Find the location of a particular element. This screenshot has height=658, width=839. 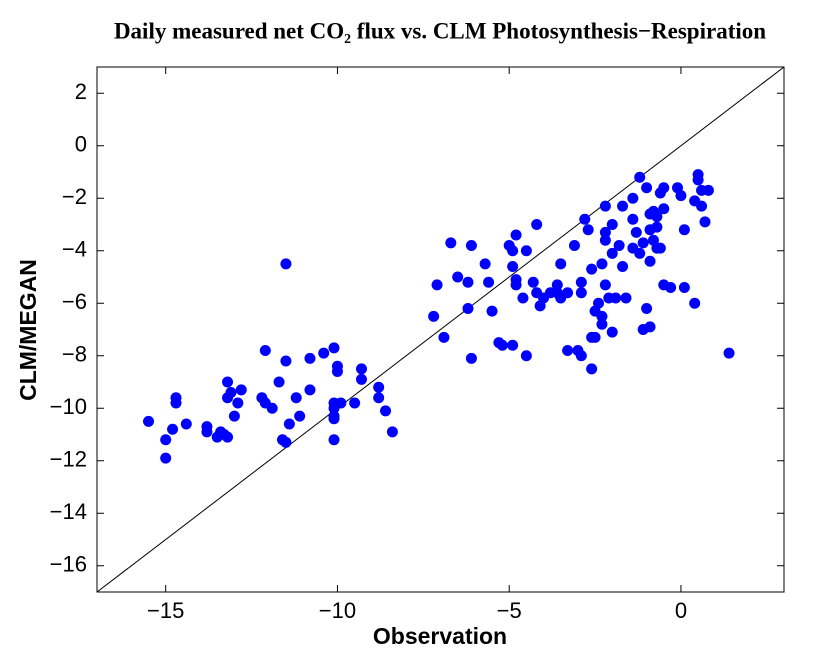

y-axis-label: CLM/MEGAN is located at coordinates (28, 330).